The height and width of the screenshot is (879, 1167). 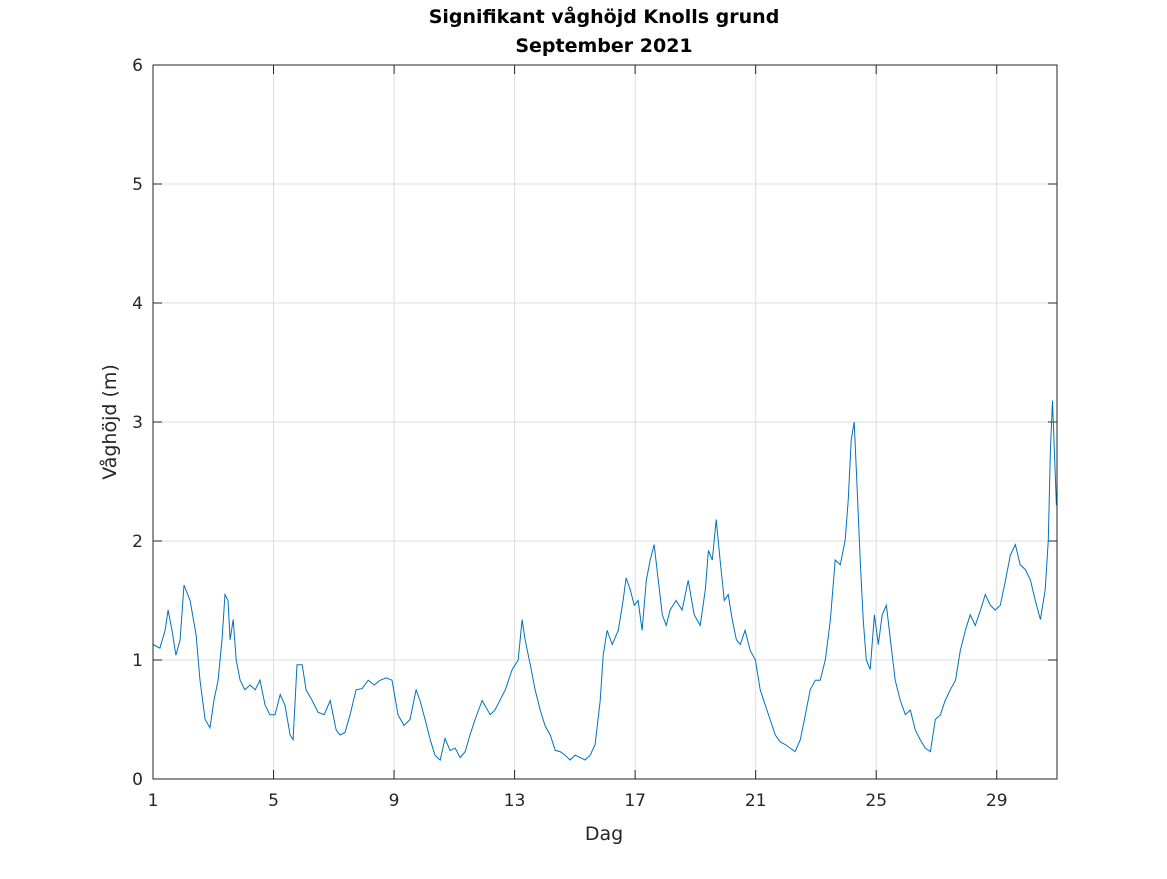 I want to click on x-tick-label: 29, so click(x=997, y=801).